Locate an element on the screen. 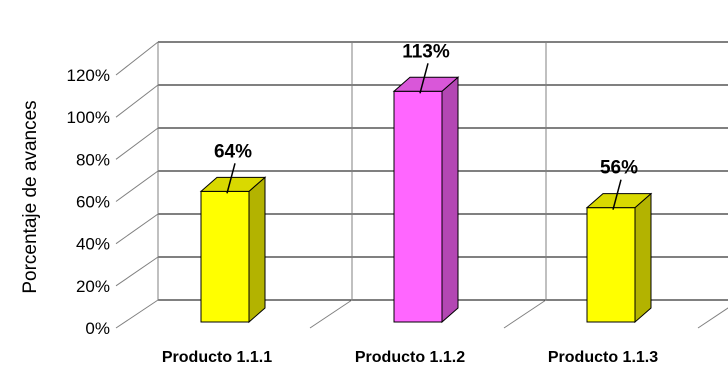 This screenshot has width=728, height=371. y-tick-label: 0% is located at coordinates (97, 328).